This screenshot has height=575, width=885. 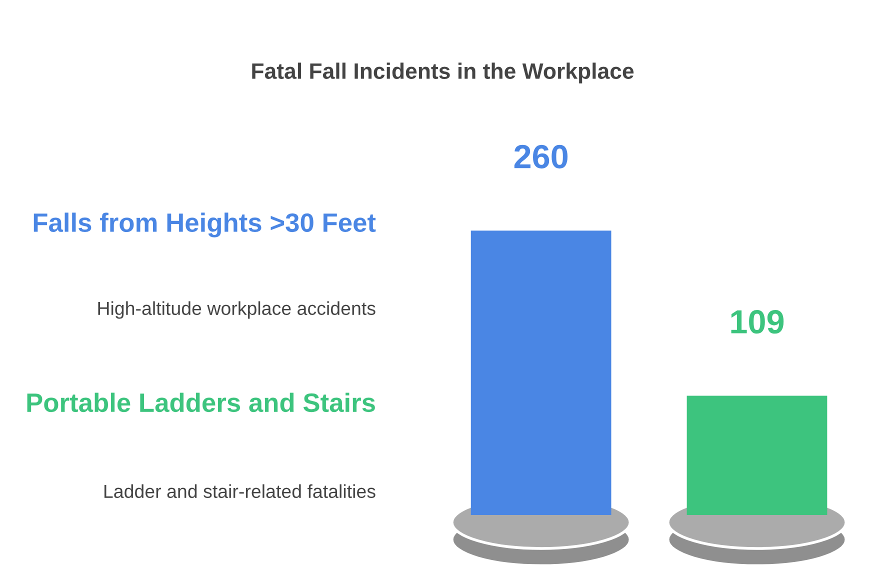 What do you see at coordinates (541, 156) in the screenshot?
I see `data-label: 260` at bounding box center [541, 156].